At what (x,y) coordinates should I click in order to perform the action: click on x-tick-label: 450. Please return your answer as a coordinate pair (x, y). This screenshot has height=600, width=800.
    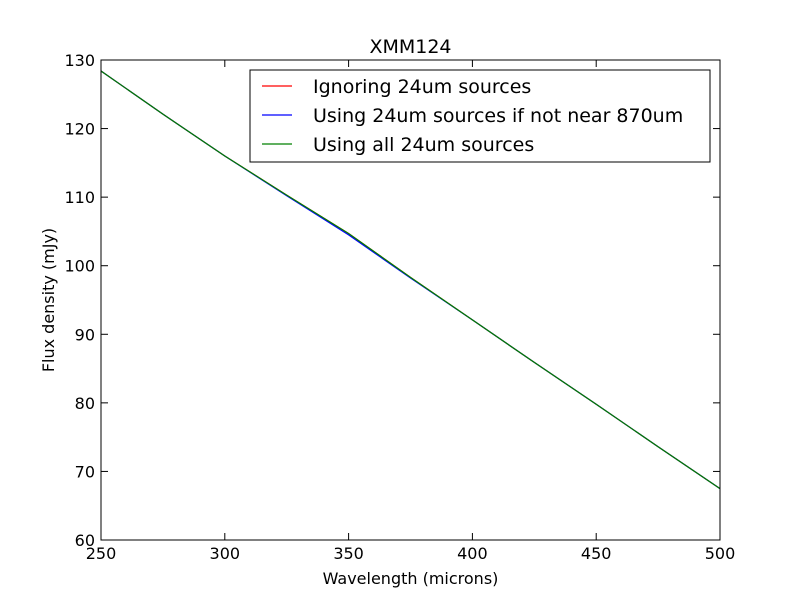
    Looking at the image, I should click on (596, 553).